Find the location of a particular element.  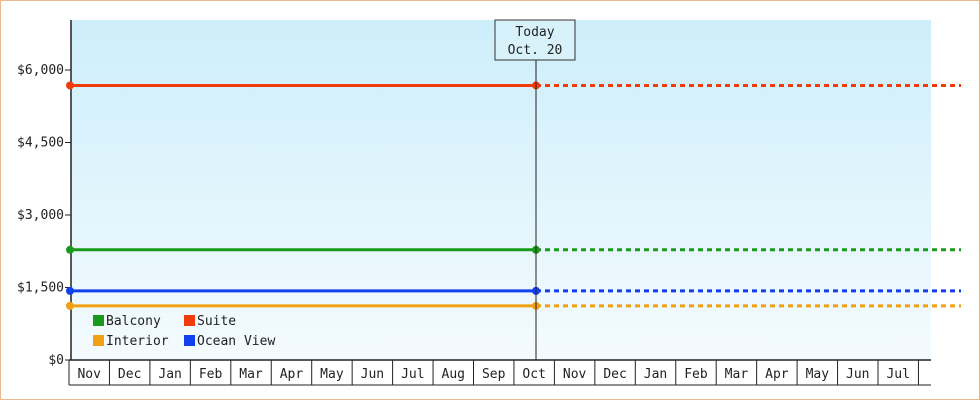

y-tick-label: $6,000 is located at coordinates (40, 70).